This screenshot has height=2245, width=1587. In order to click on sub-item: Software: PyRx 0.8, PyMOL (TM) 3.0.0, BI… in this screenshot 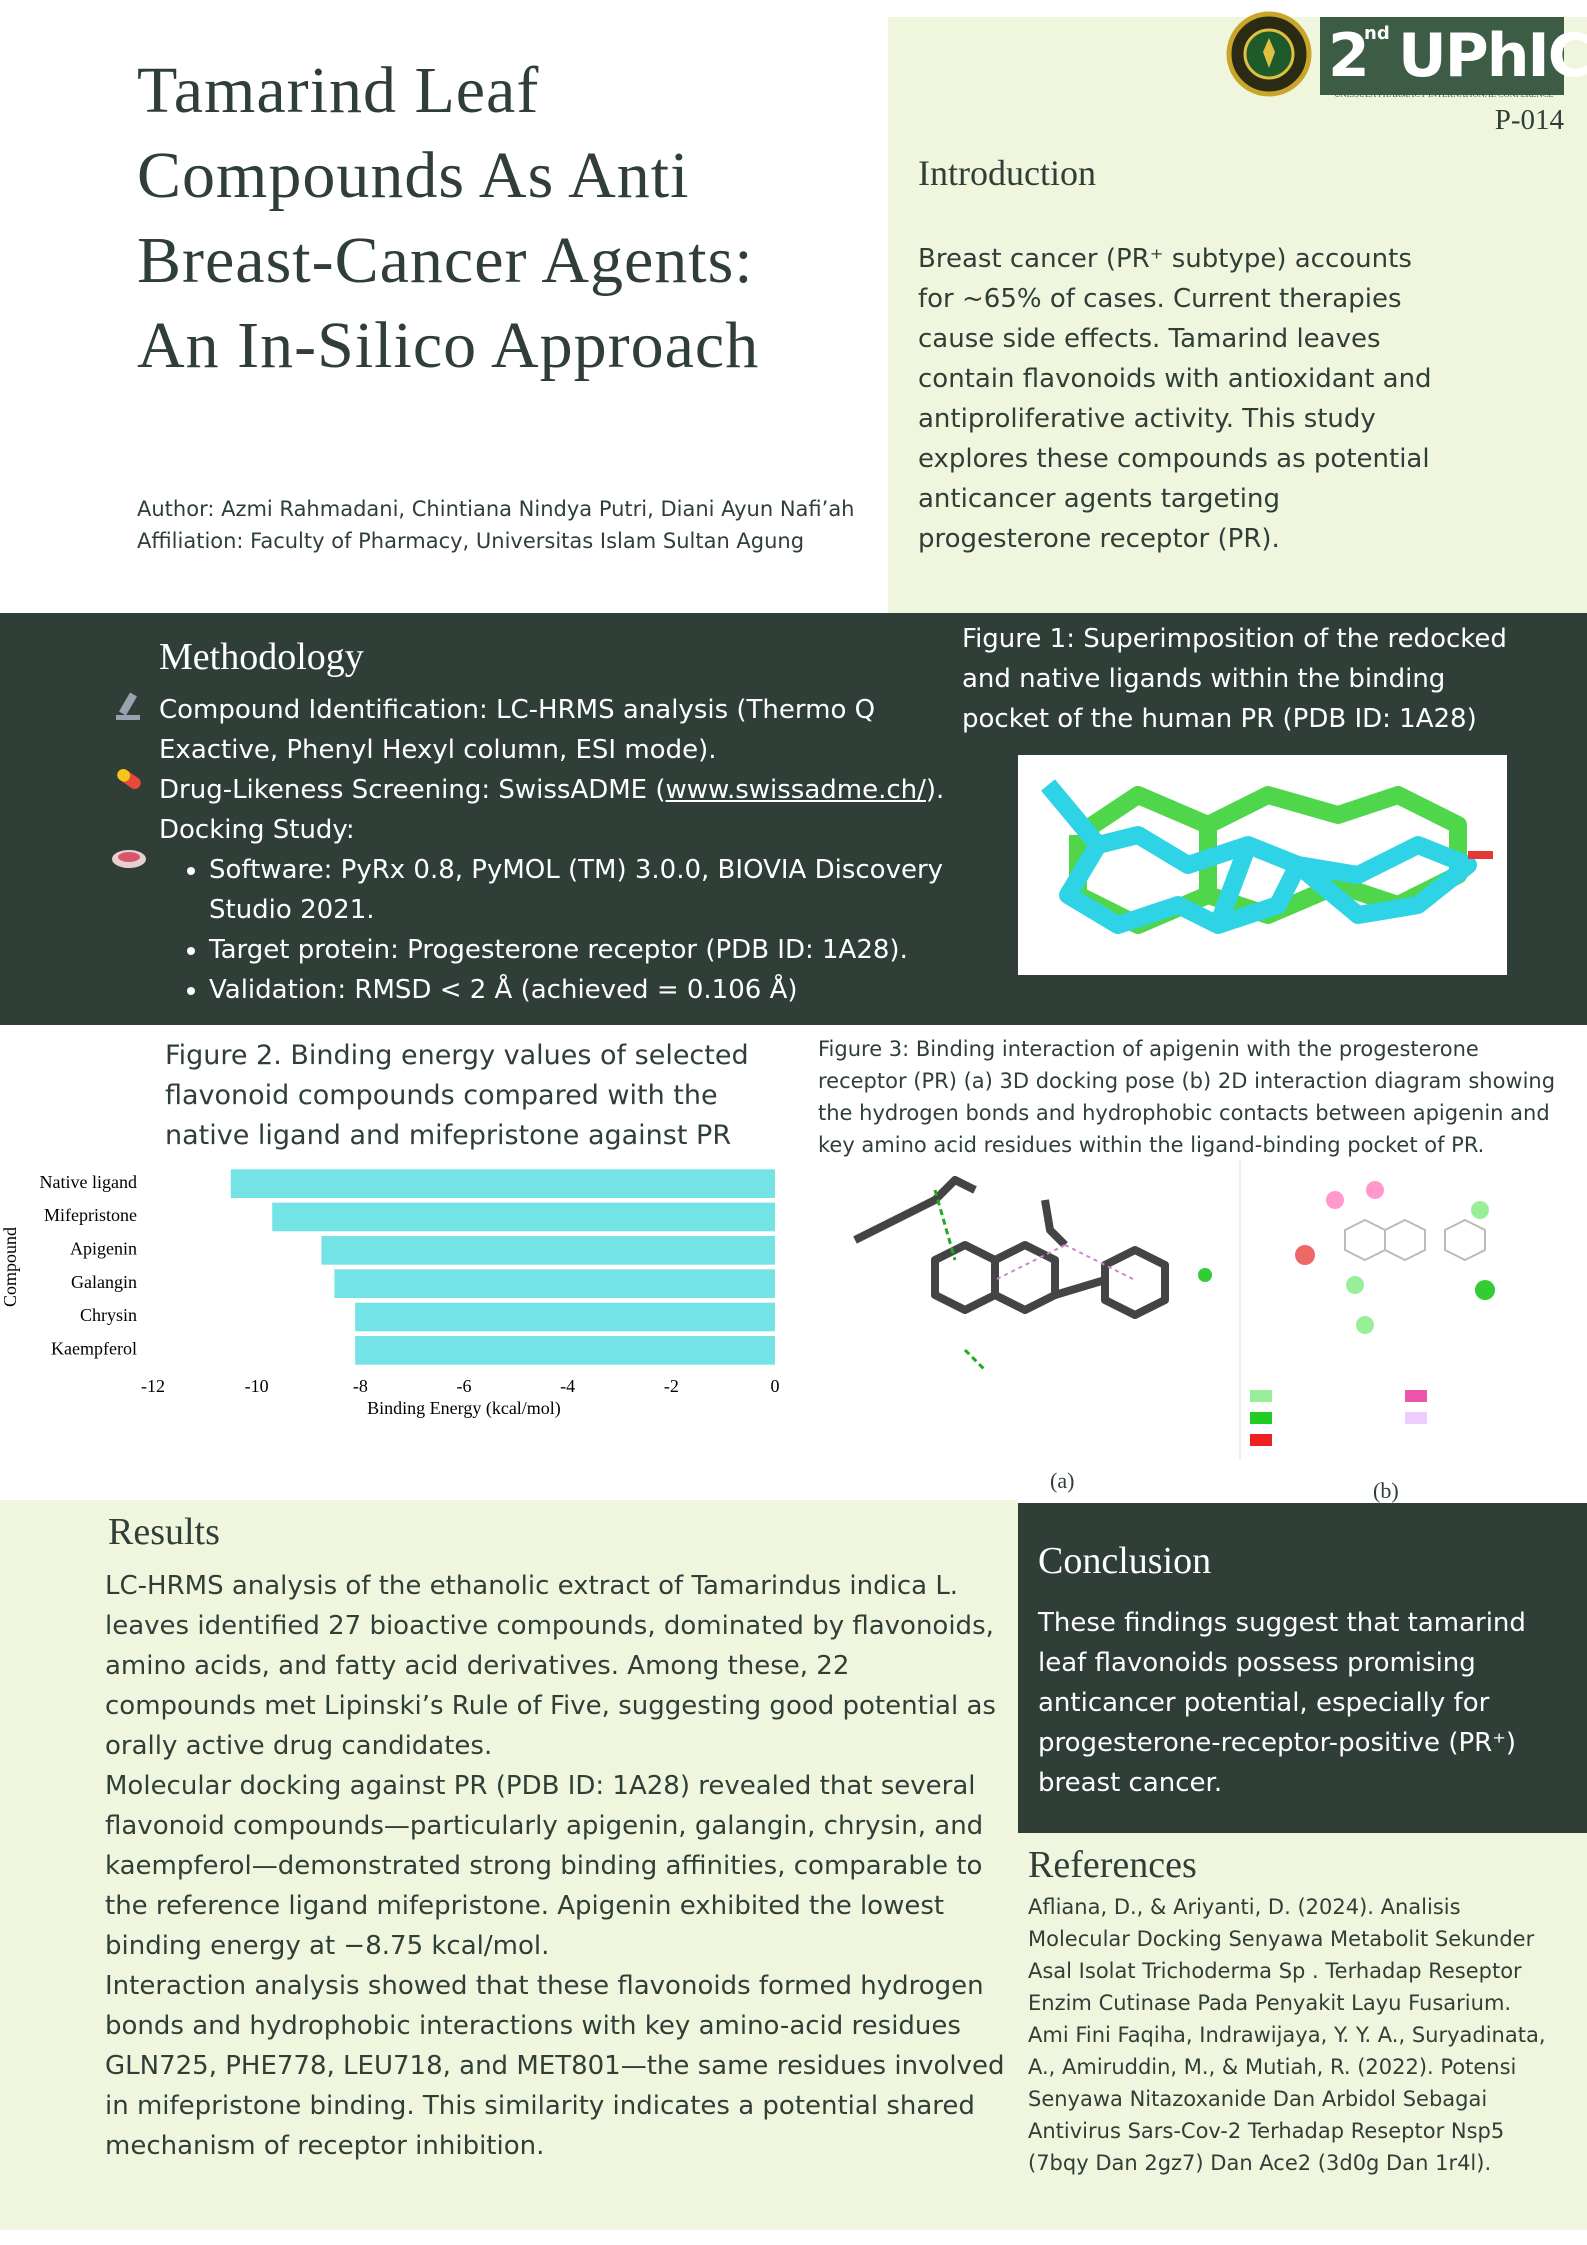, I will do `click(579, 890)`.